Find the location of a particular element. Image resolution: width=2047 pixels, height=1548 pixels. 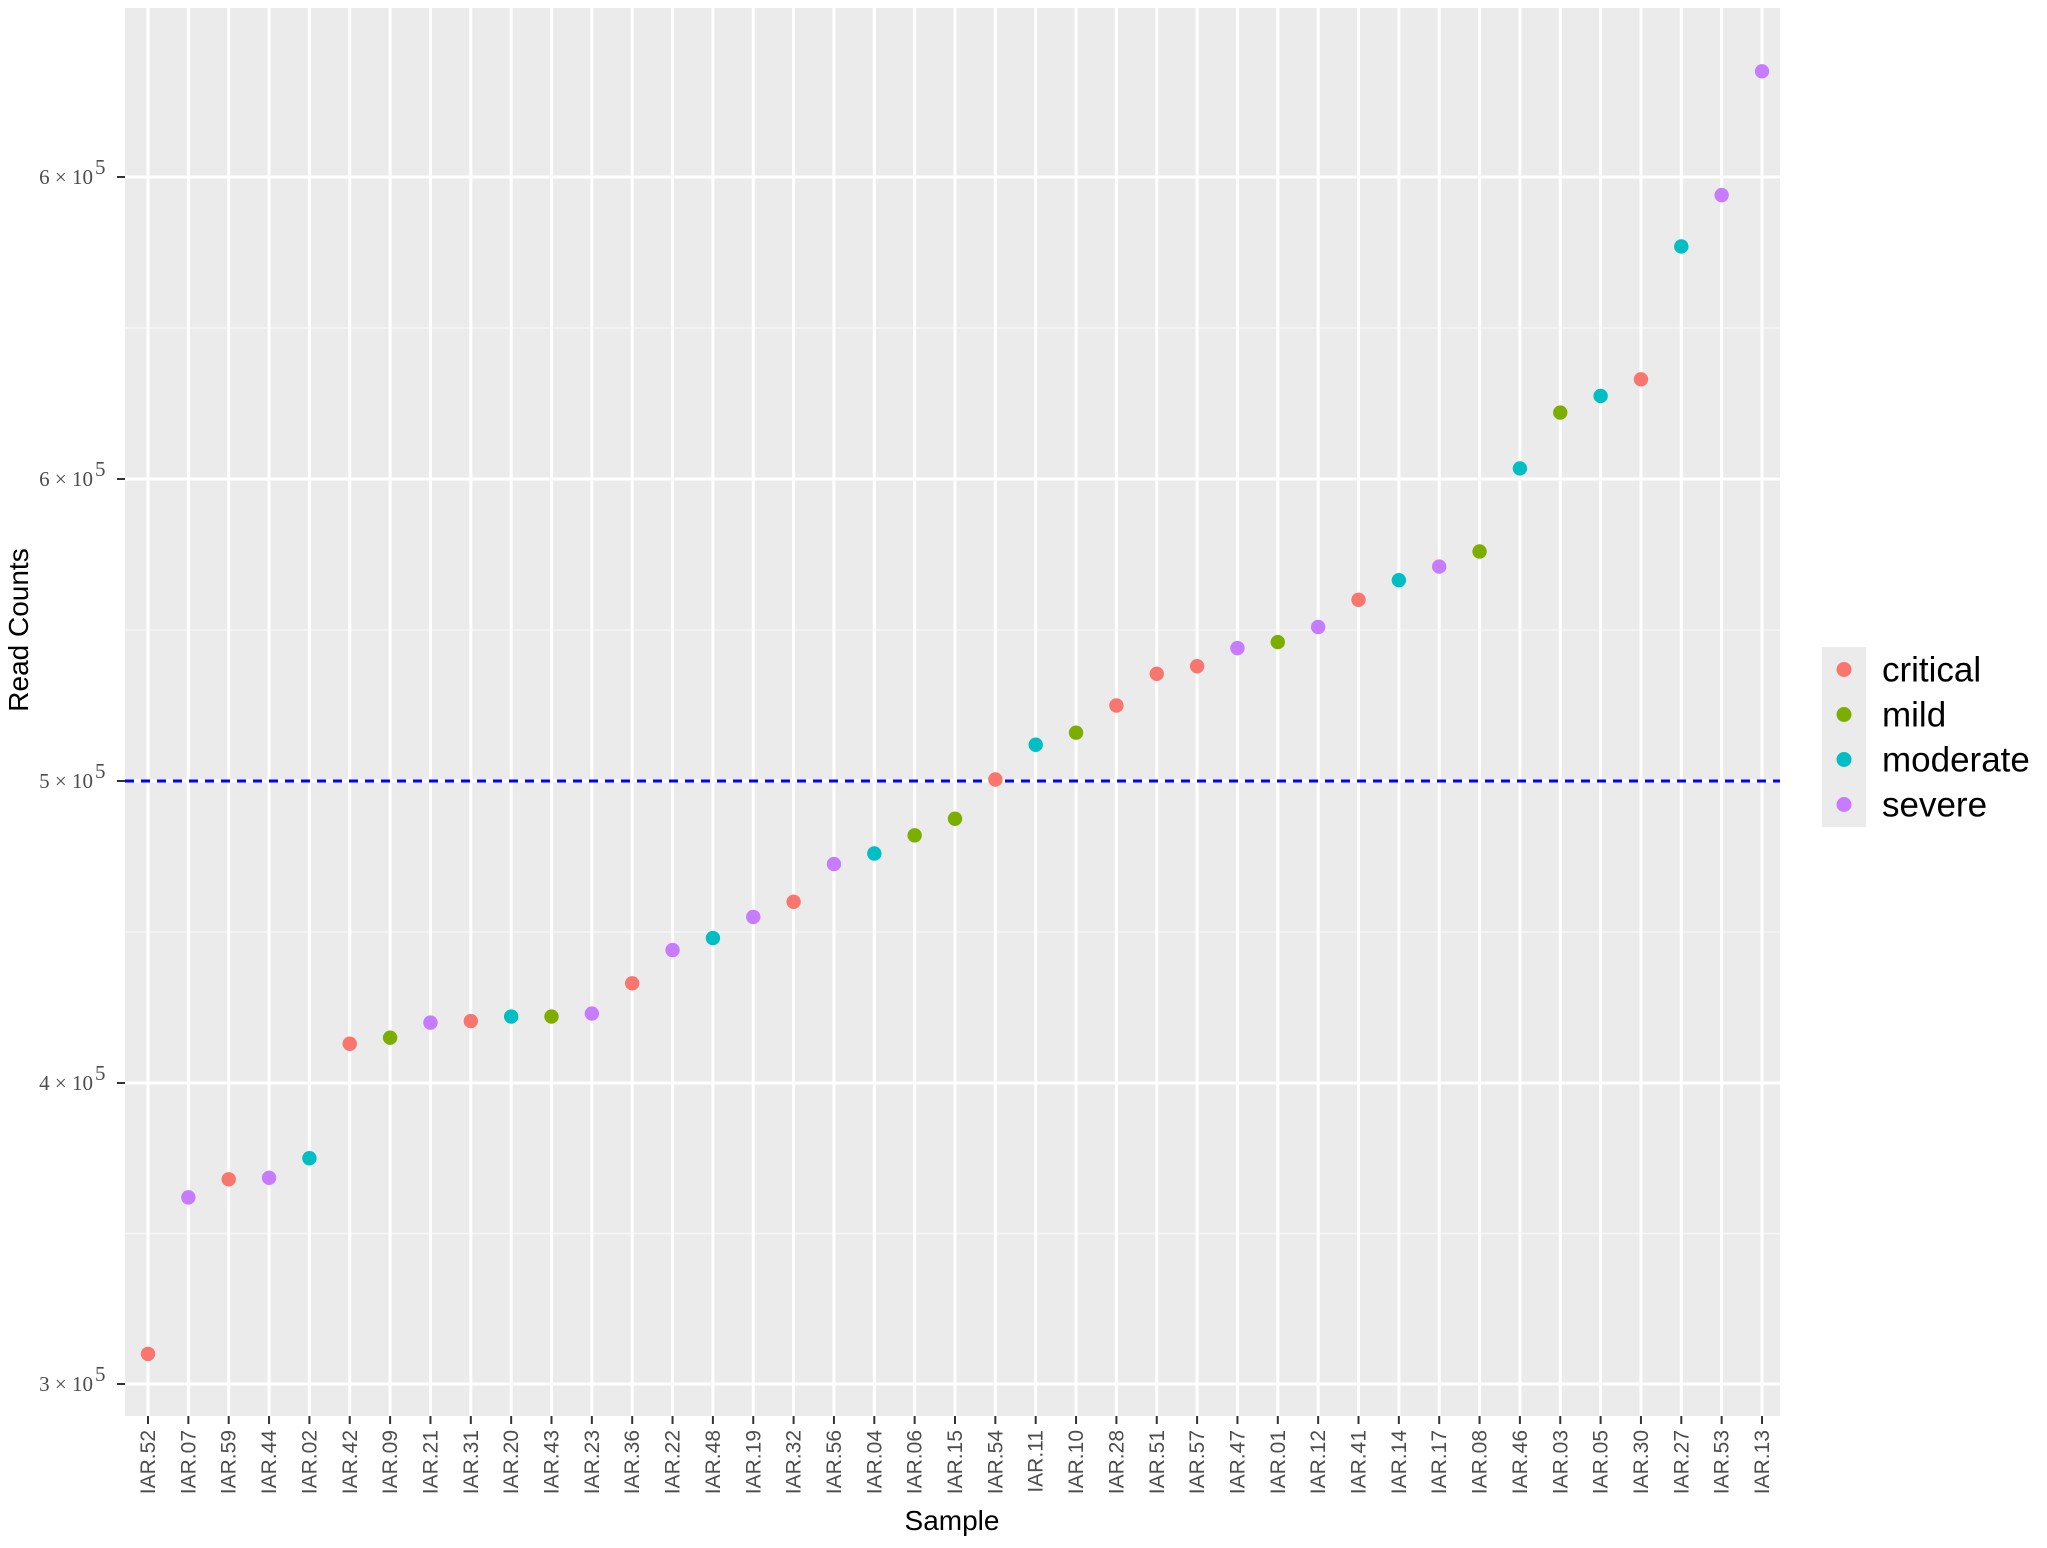

x-tick-label: IAR.20 is located at coordinates (511, 1462).